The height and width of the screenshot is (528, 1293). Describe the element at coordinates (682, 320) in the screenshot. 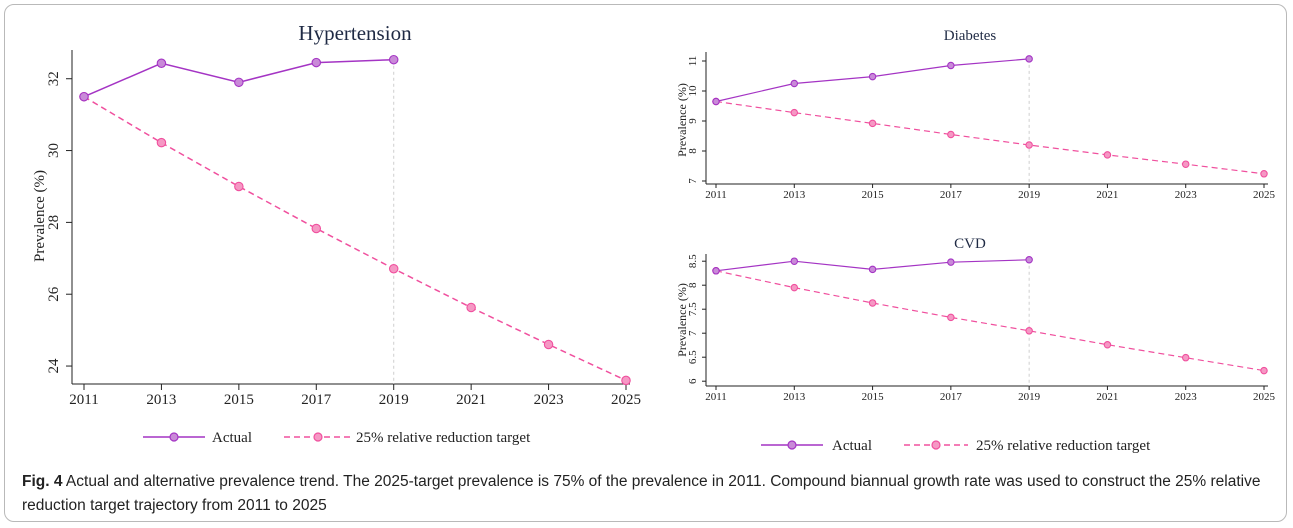

I see `cvd-y-axis-title: Prevalence (%)` at that location.